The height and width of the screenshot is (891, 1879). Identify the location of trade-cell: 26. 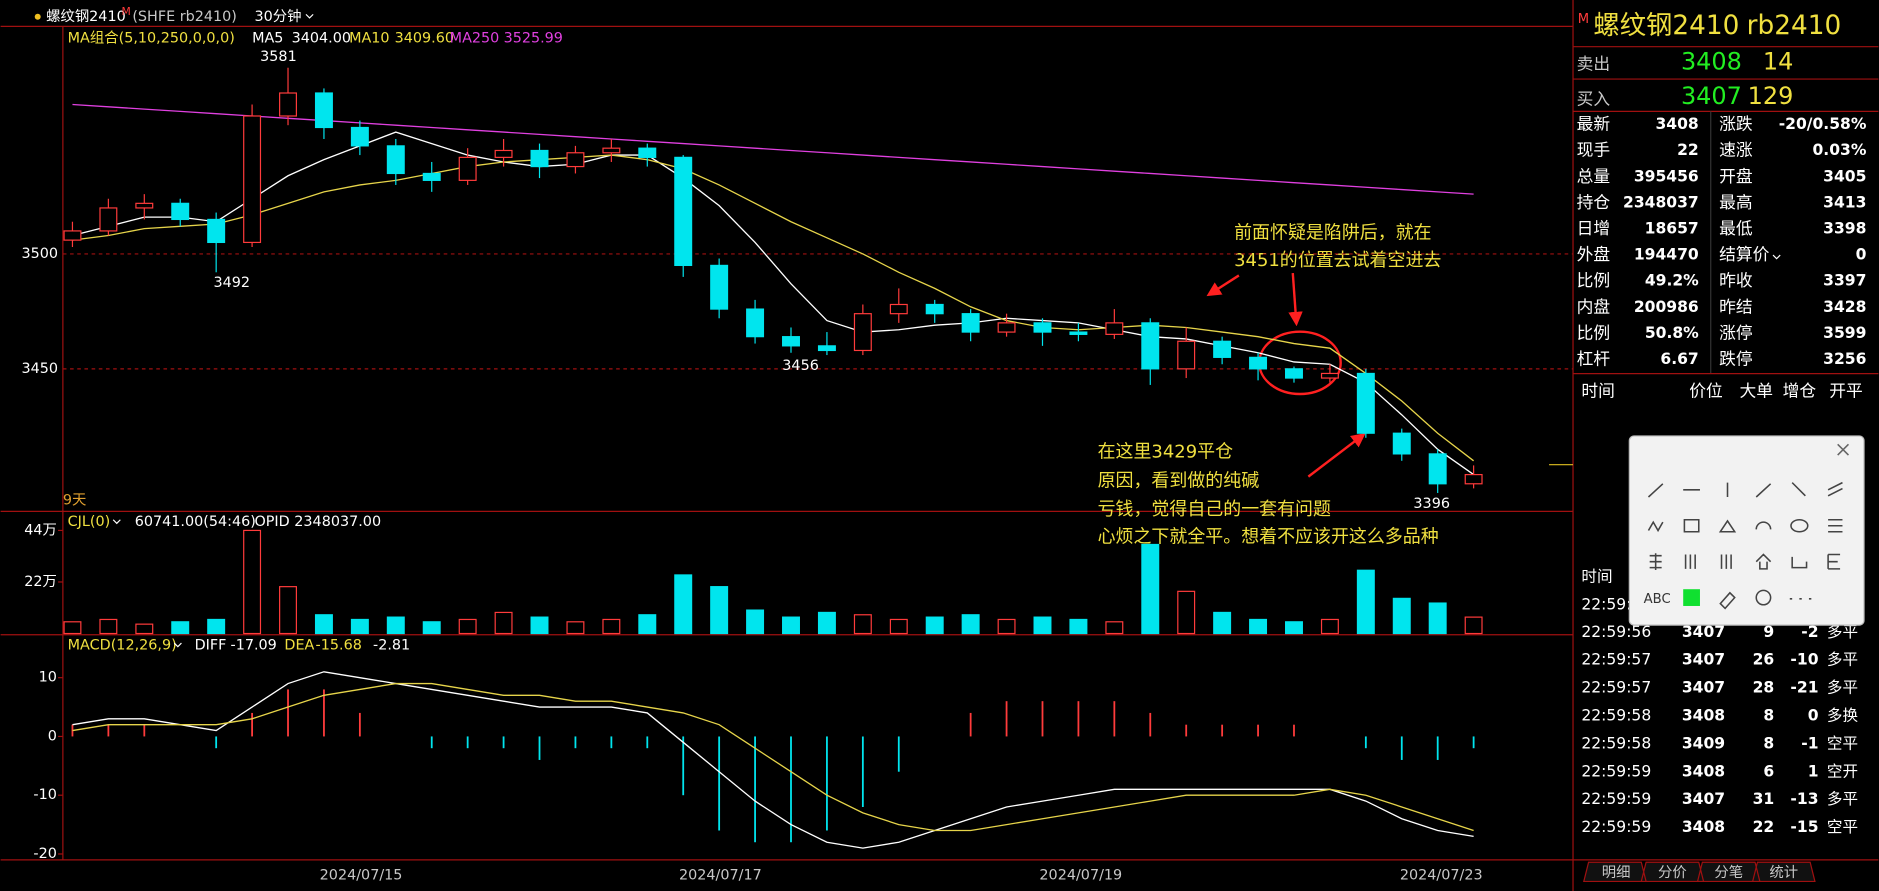
(1764, 660).